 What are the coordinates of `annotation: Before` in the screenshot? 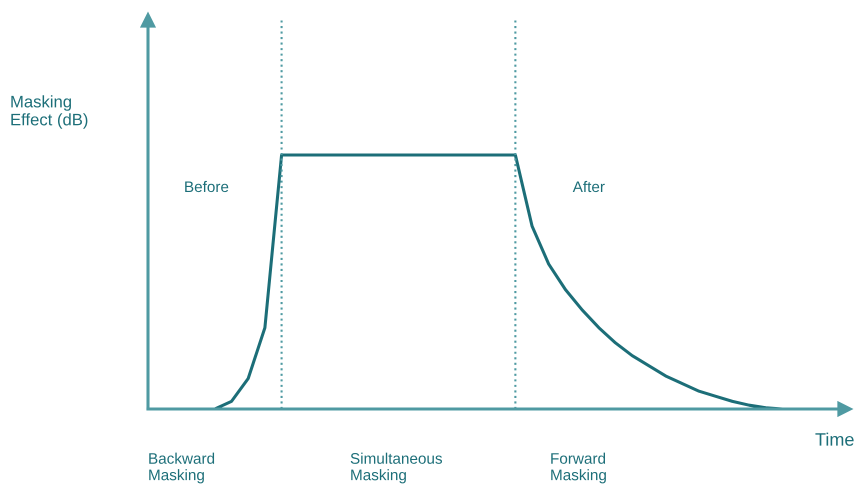 It's located at (206, 186).